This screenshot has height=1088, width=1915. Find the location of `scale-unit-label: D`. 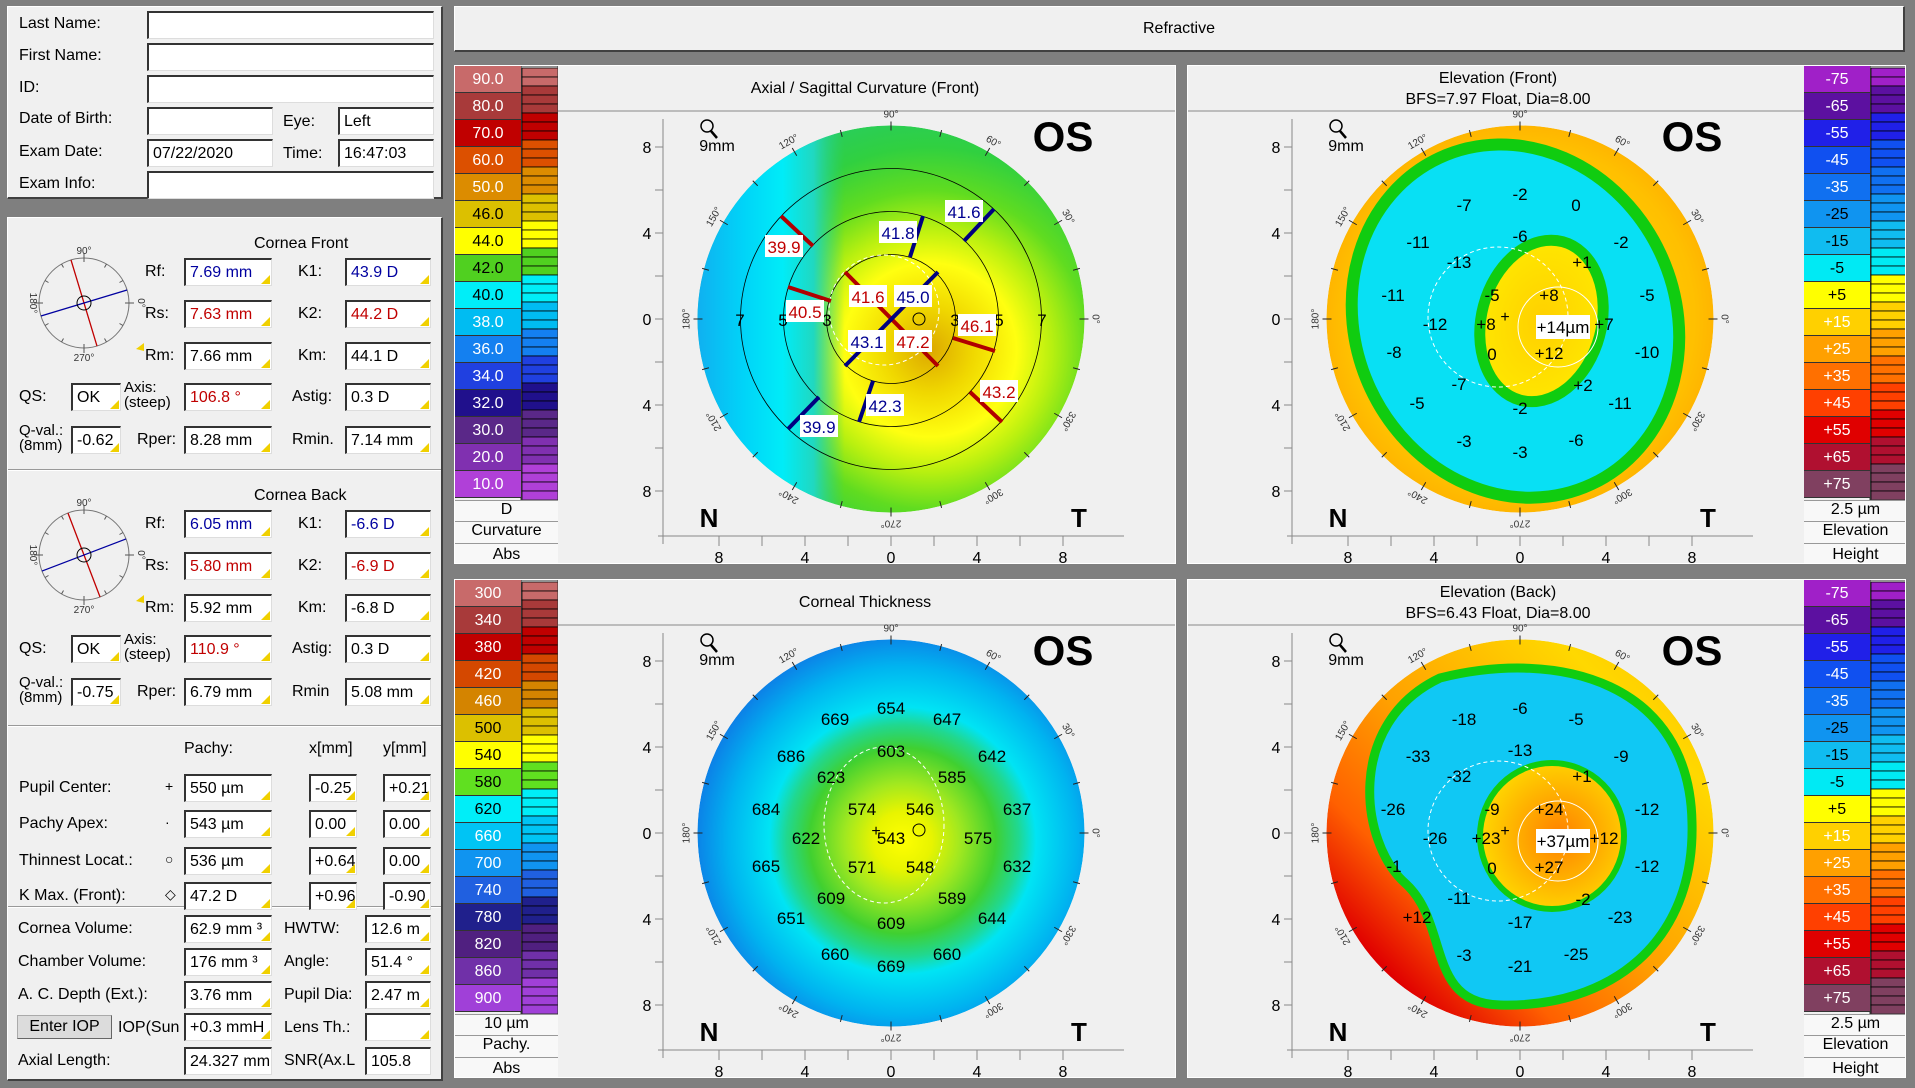

scale-unit-label: D is located at coordinates (506, 510).